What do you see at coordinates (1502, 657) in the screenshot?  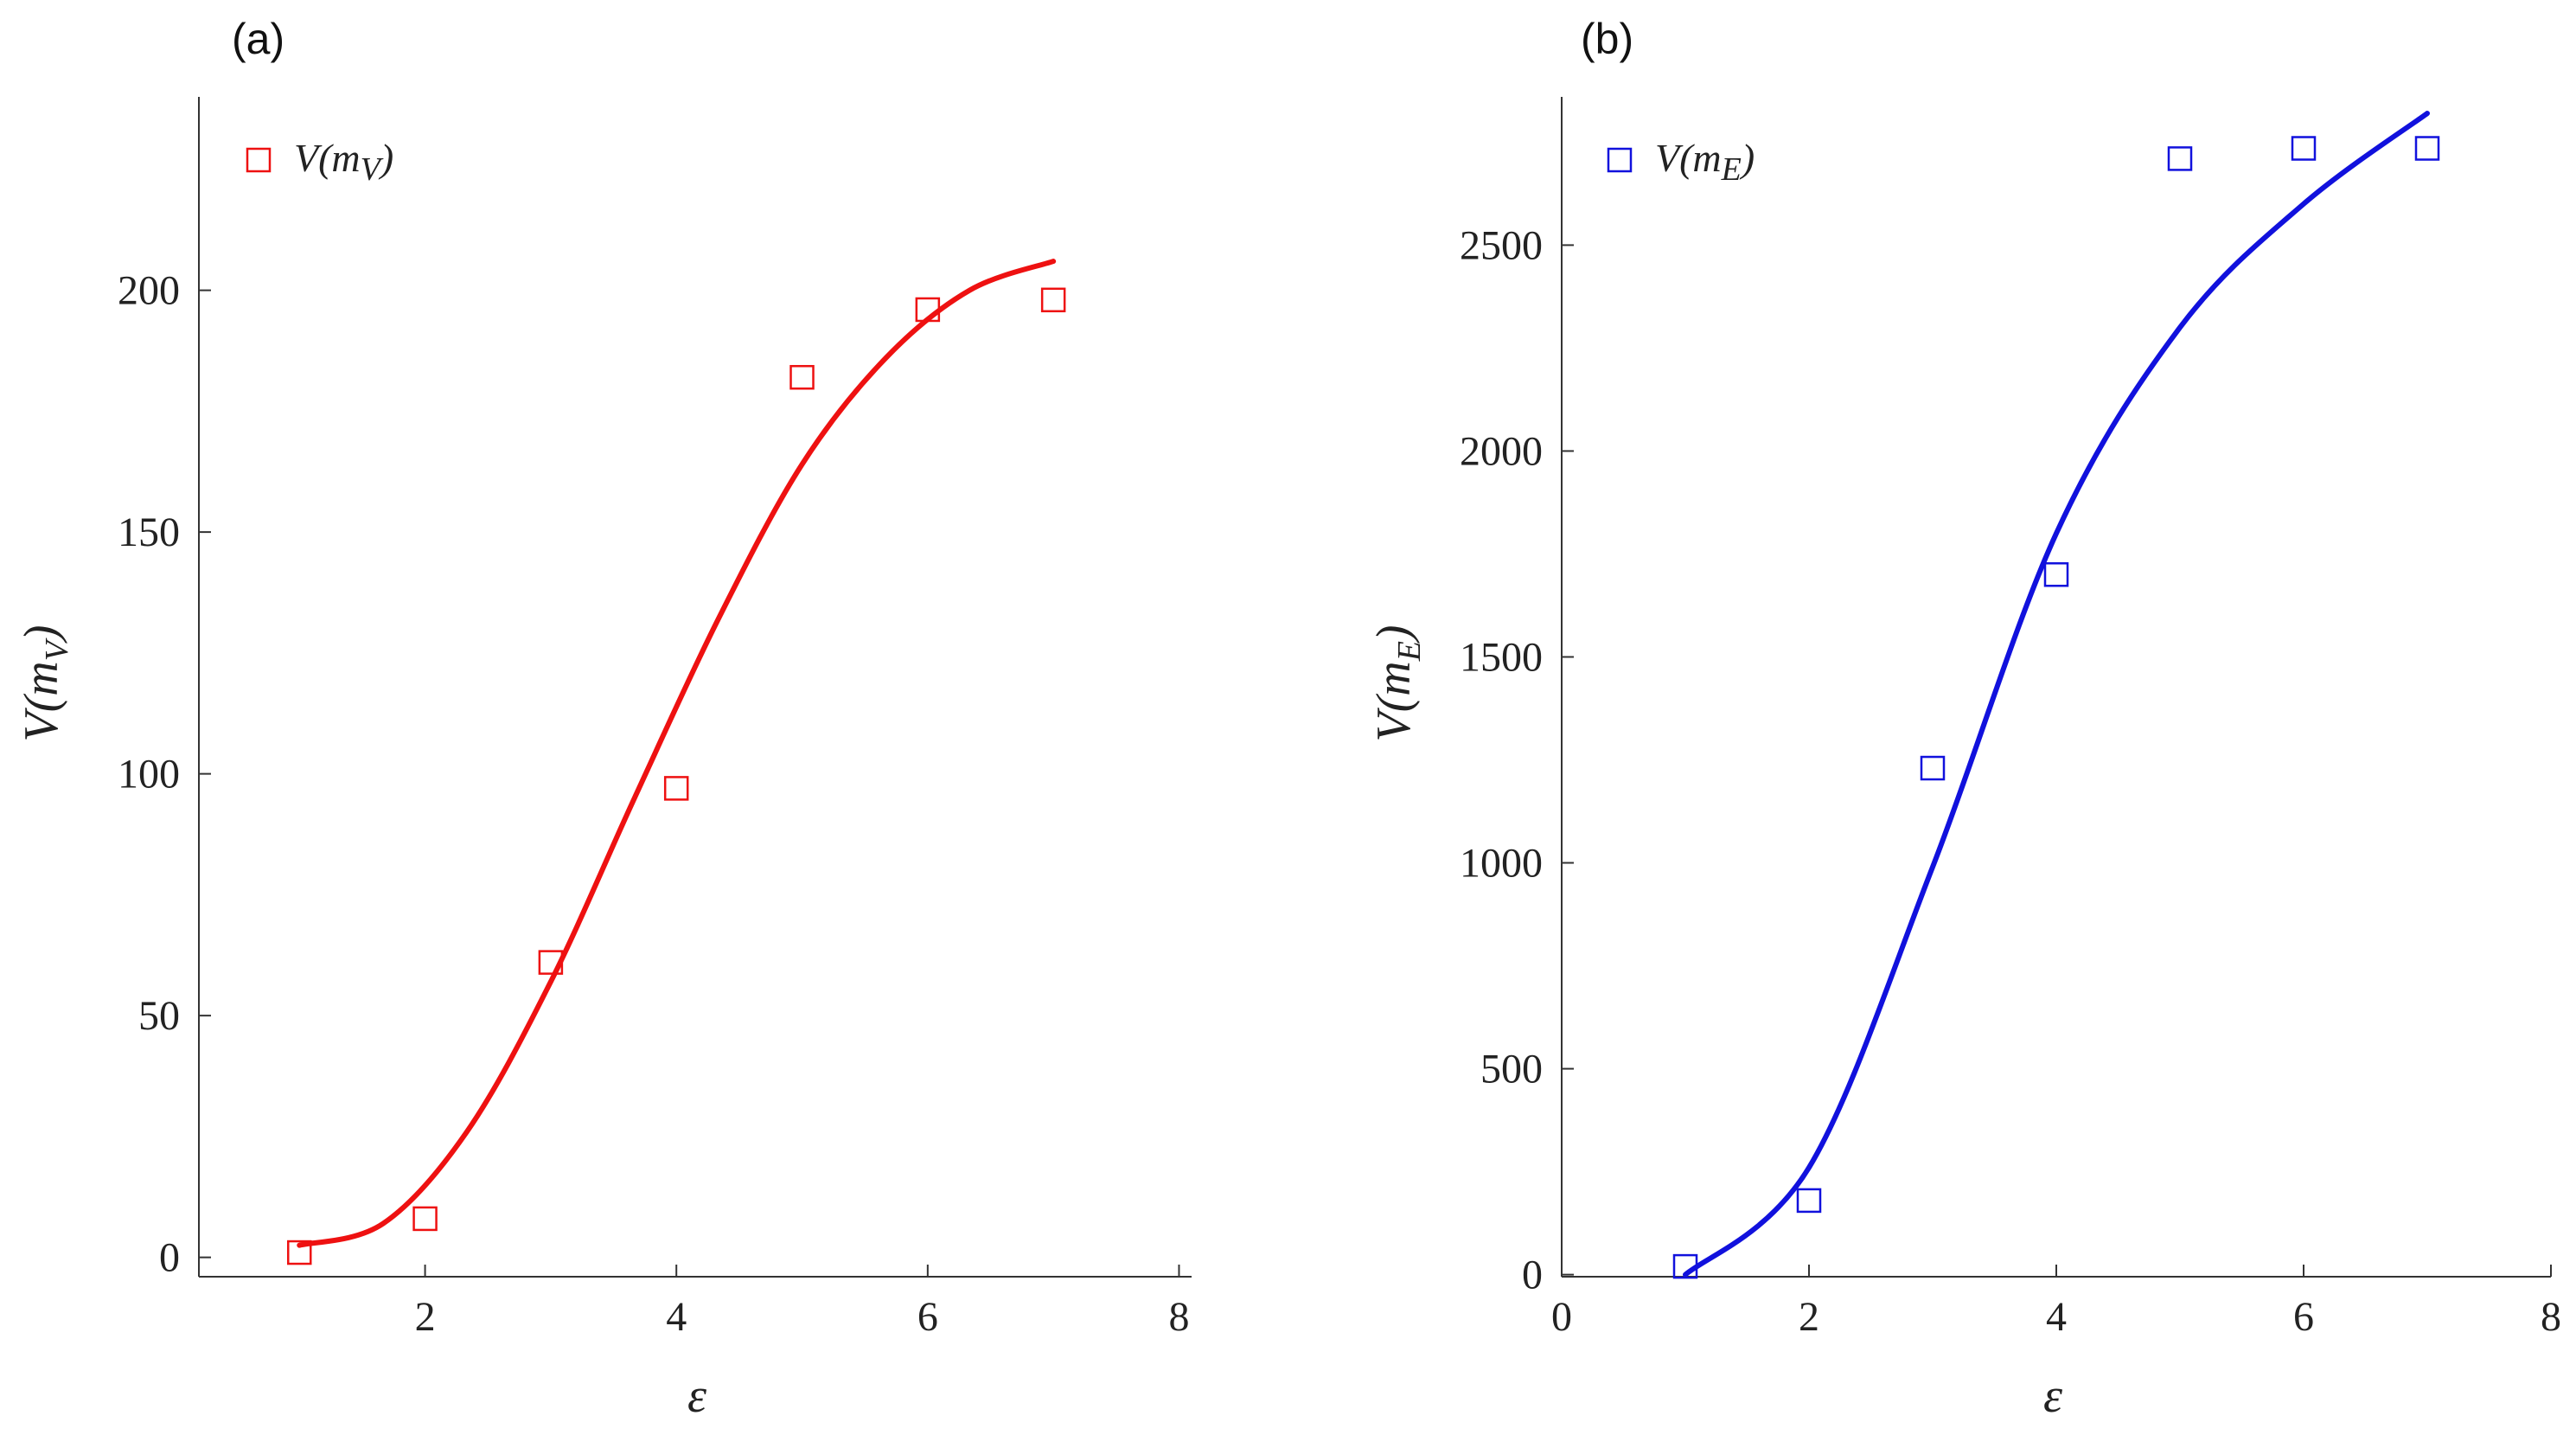 I see `y-tick-label: 1500` at bounding box center [1502, 657].